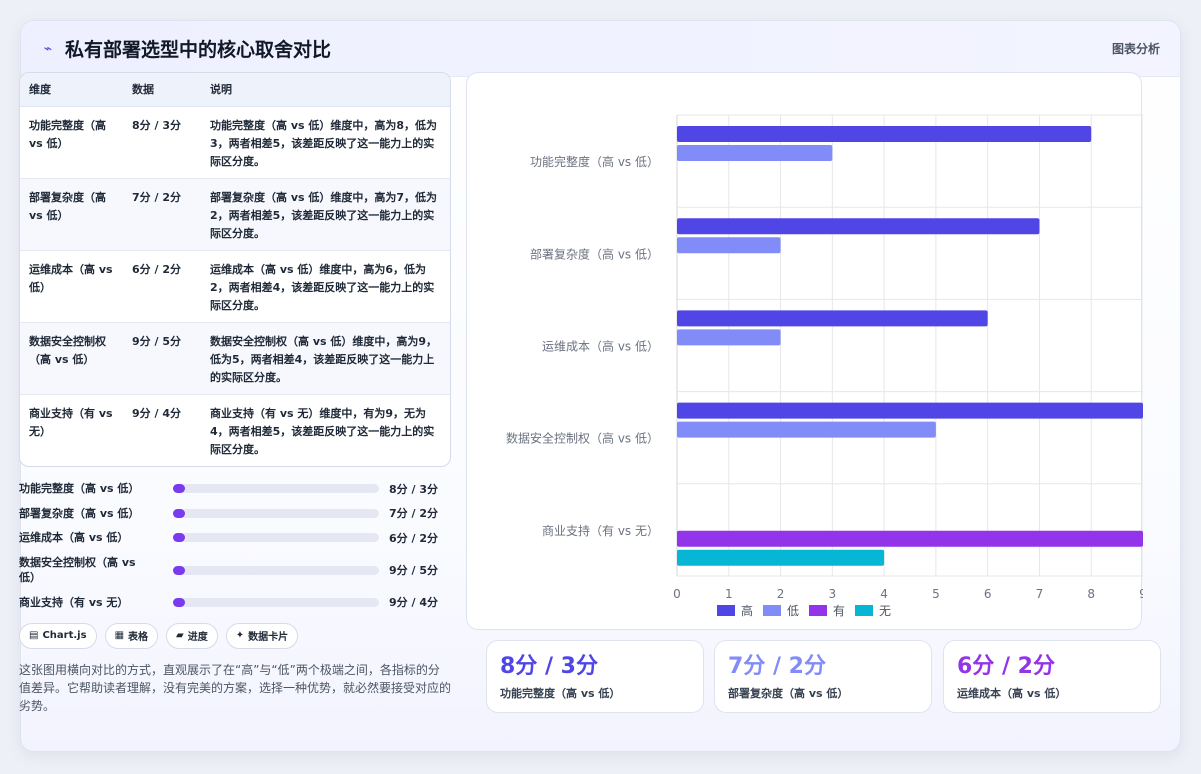 Image resolution: width=1201 pixels, height=774 pixels. I want to click on progress-row: 部署复杂度（高 vs 低） 7分 / 2分, so click(235, 513).